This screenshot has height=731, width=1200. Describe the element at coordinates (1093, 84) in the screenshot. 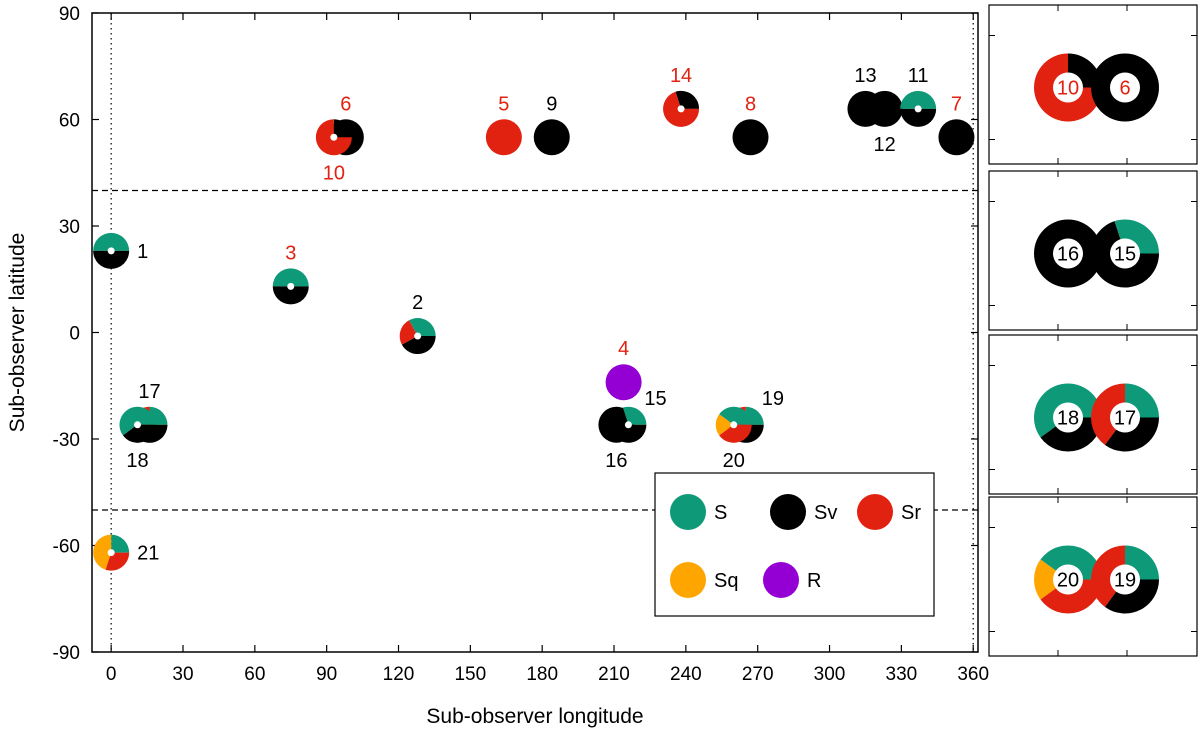

I see `inset-1-frame` at that location.